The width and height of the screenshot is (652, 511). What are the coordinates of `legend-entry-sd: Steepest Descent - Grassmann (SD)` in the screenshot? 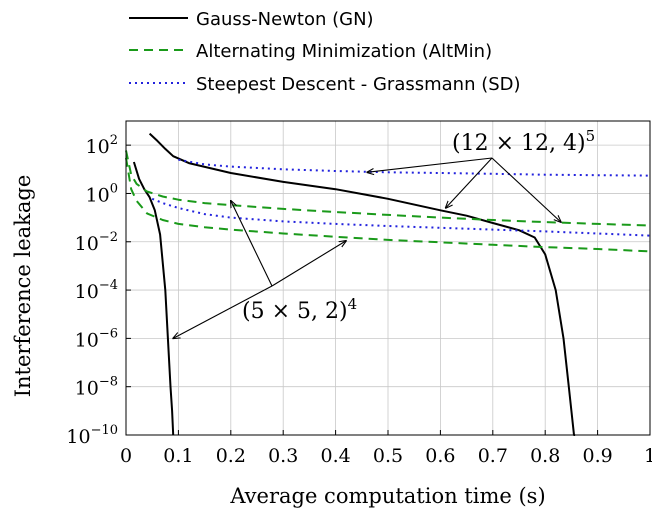 It's located at (325, 84).